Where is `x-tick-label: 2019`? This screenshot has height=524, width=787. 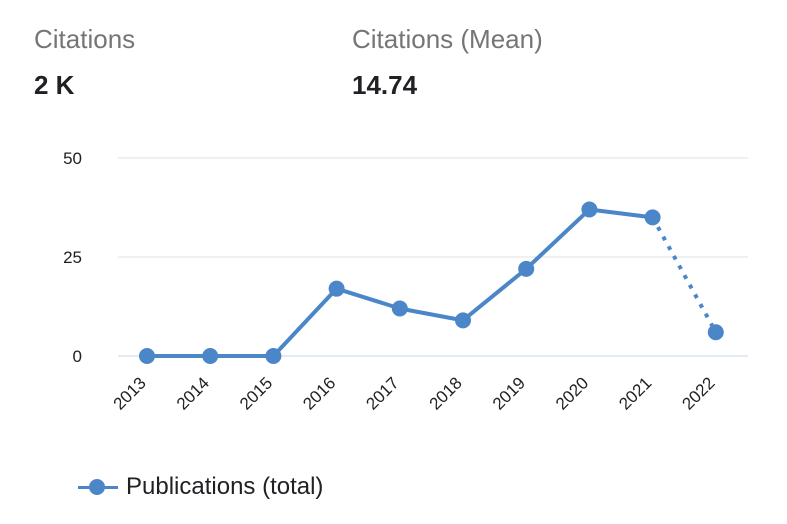 x-tick-label: 2019 is located at coordinates (509, 393).